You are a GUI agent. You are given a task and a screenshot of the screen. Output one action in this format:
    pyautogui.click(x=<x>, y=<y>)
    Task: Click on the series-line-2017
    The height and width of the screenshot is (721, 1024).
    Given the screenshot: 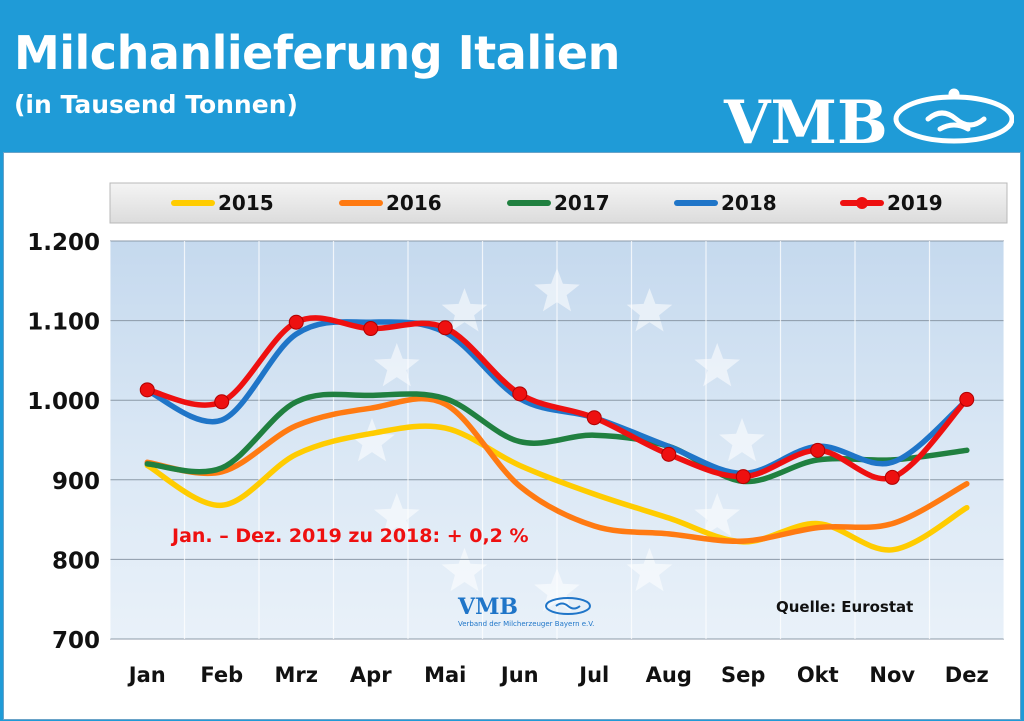 What is the action you would take?
    pyautogui.click(x=557, y=438)
    